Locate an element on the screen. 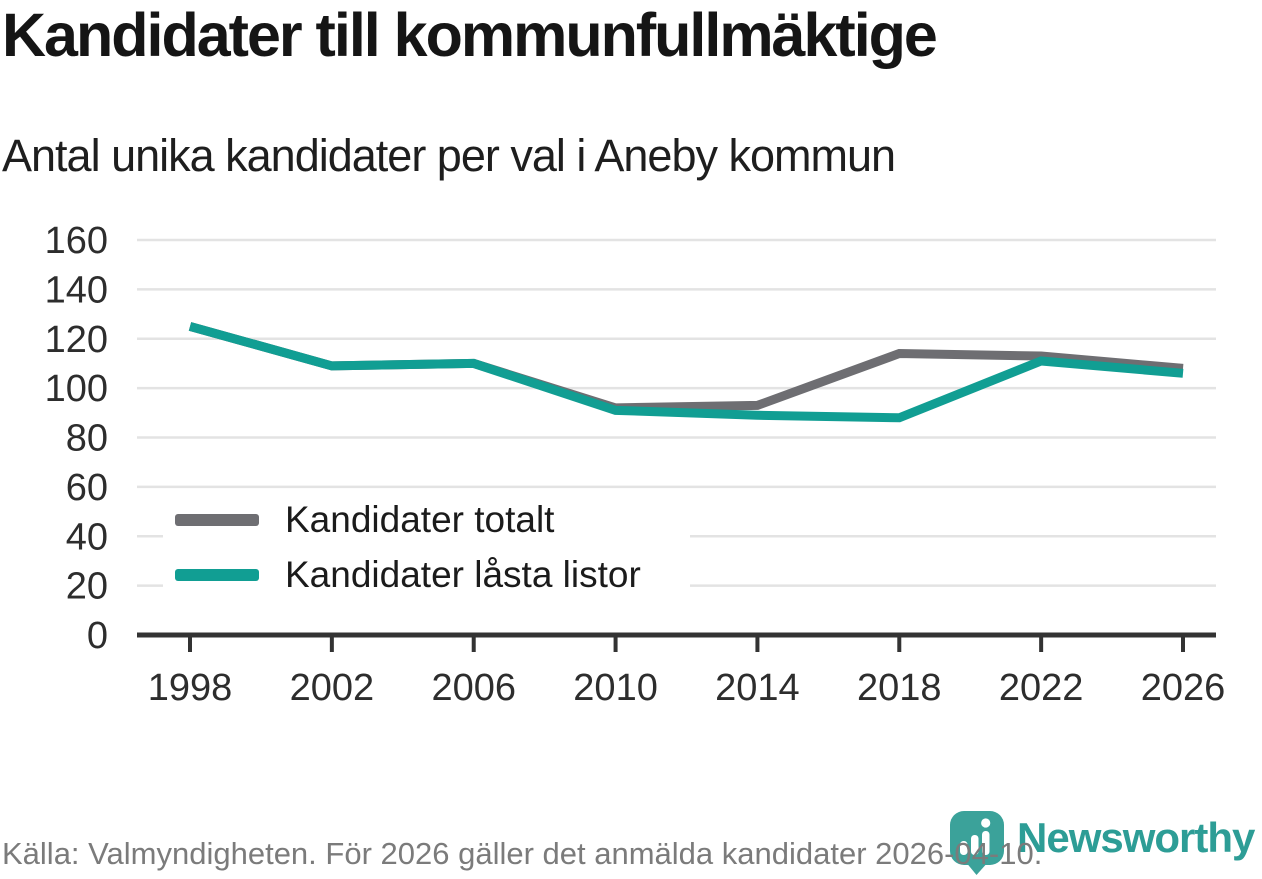 Image resolution: width=1262 pixels, height=879 pixels. x-axis-tick-label: 2006 is located at coordinates (473, 688).